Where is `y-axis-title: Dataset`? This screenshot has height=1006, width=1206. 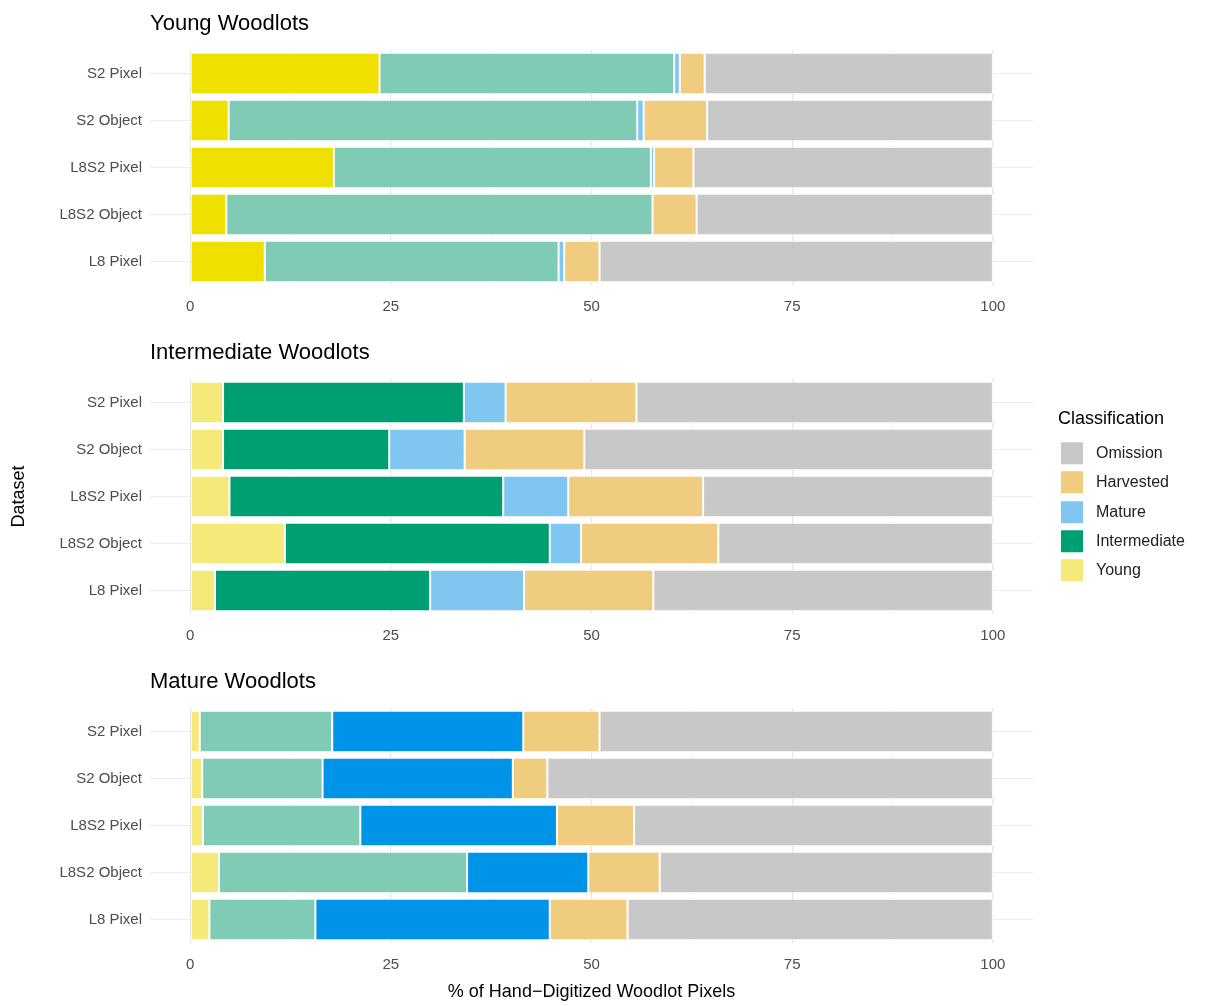 y-axis-title: Dataset is located at coordinates (17, 496).